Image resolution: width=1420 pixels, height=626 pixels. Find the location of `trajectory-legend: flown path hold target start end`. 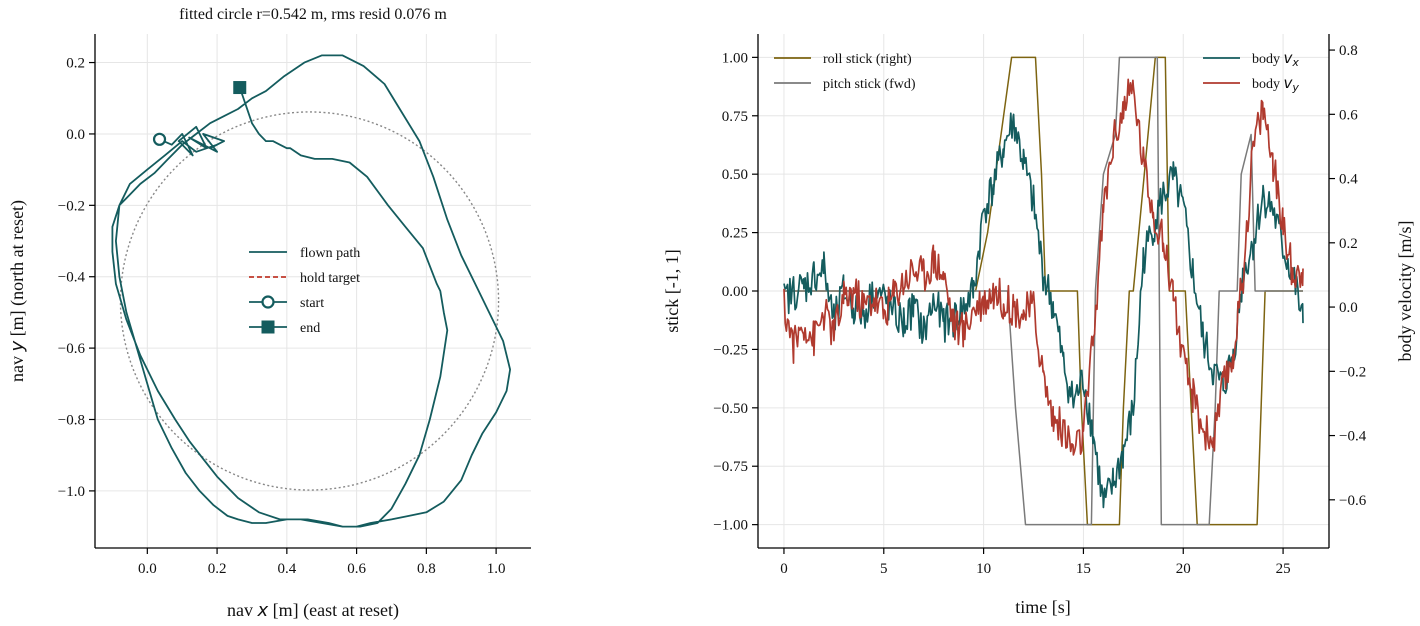

trajectory-legend: flown path hold target start end is located at coordinates (304, 291).